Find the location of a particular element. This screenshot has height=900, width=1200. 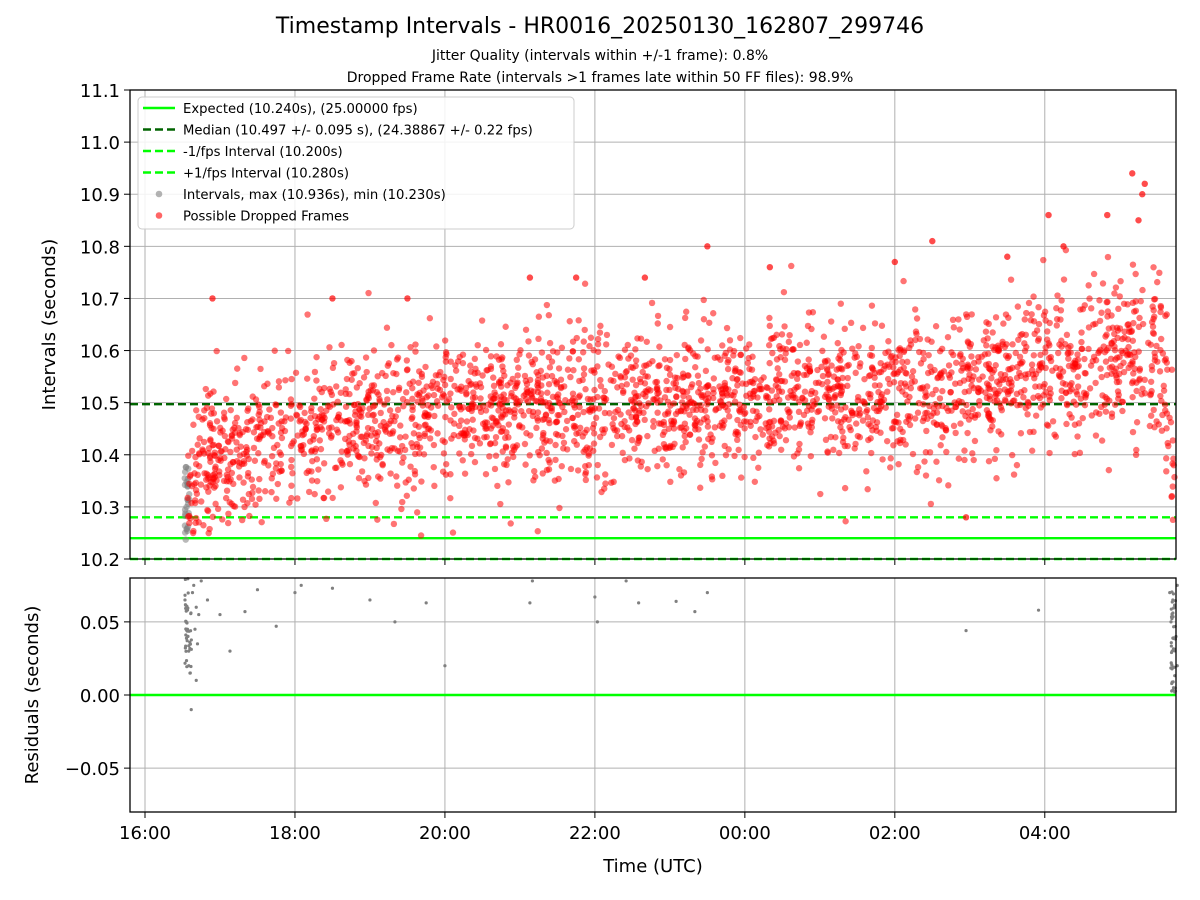

top-y-tick-label: 10.9 is located at coordinates (100, 195).